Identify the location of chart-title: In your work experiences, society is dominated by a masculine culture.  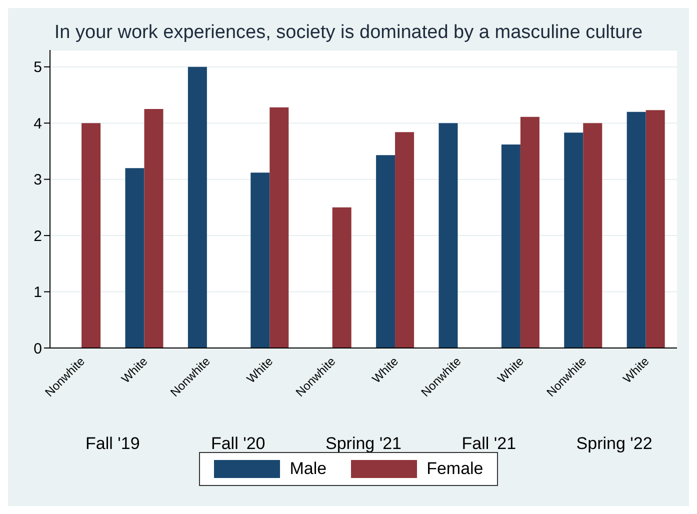
(348, 33).